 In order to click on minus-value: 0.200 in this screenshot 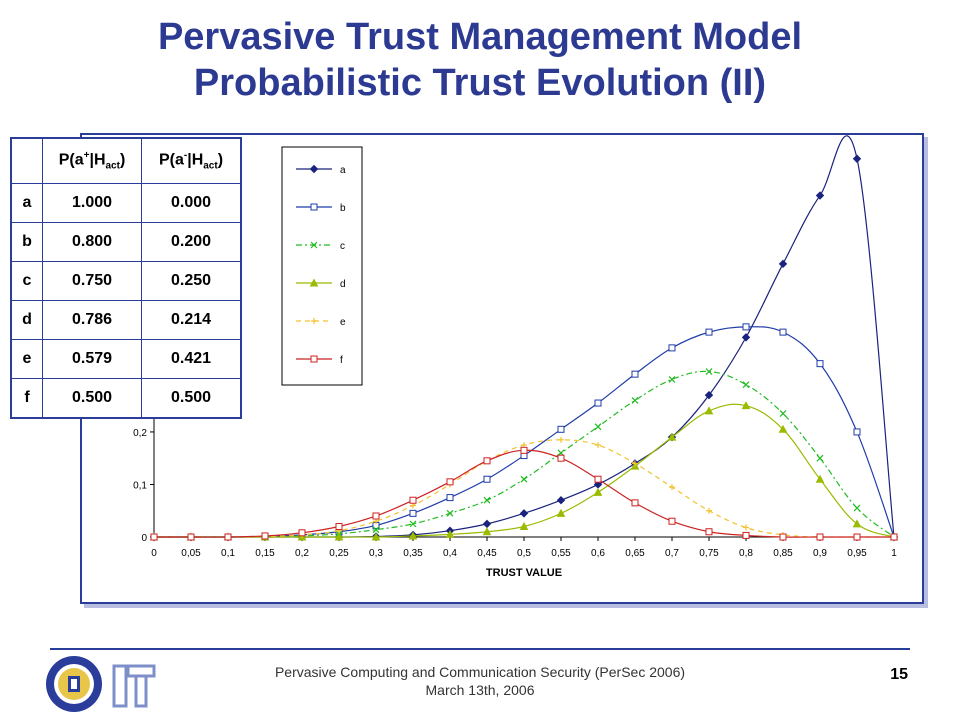, I will do `click(191, 242)`.